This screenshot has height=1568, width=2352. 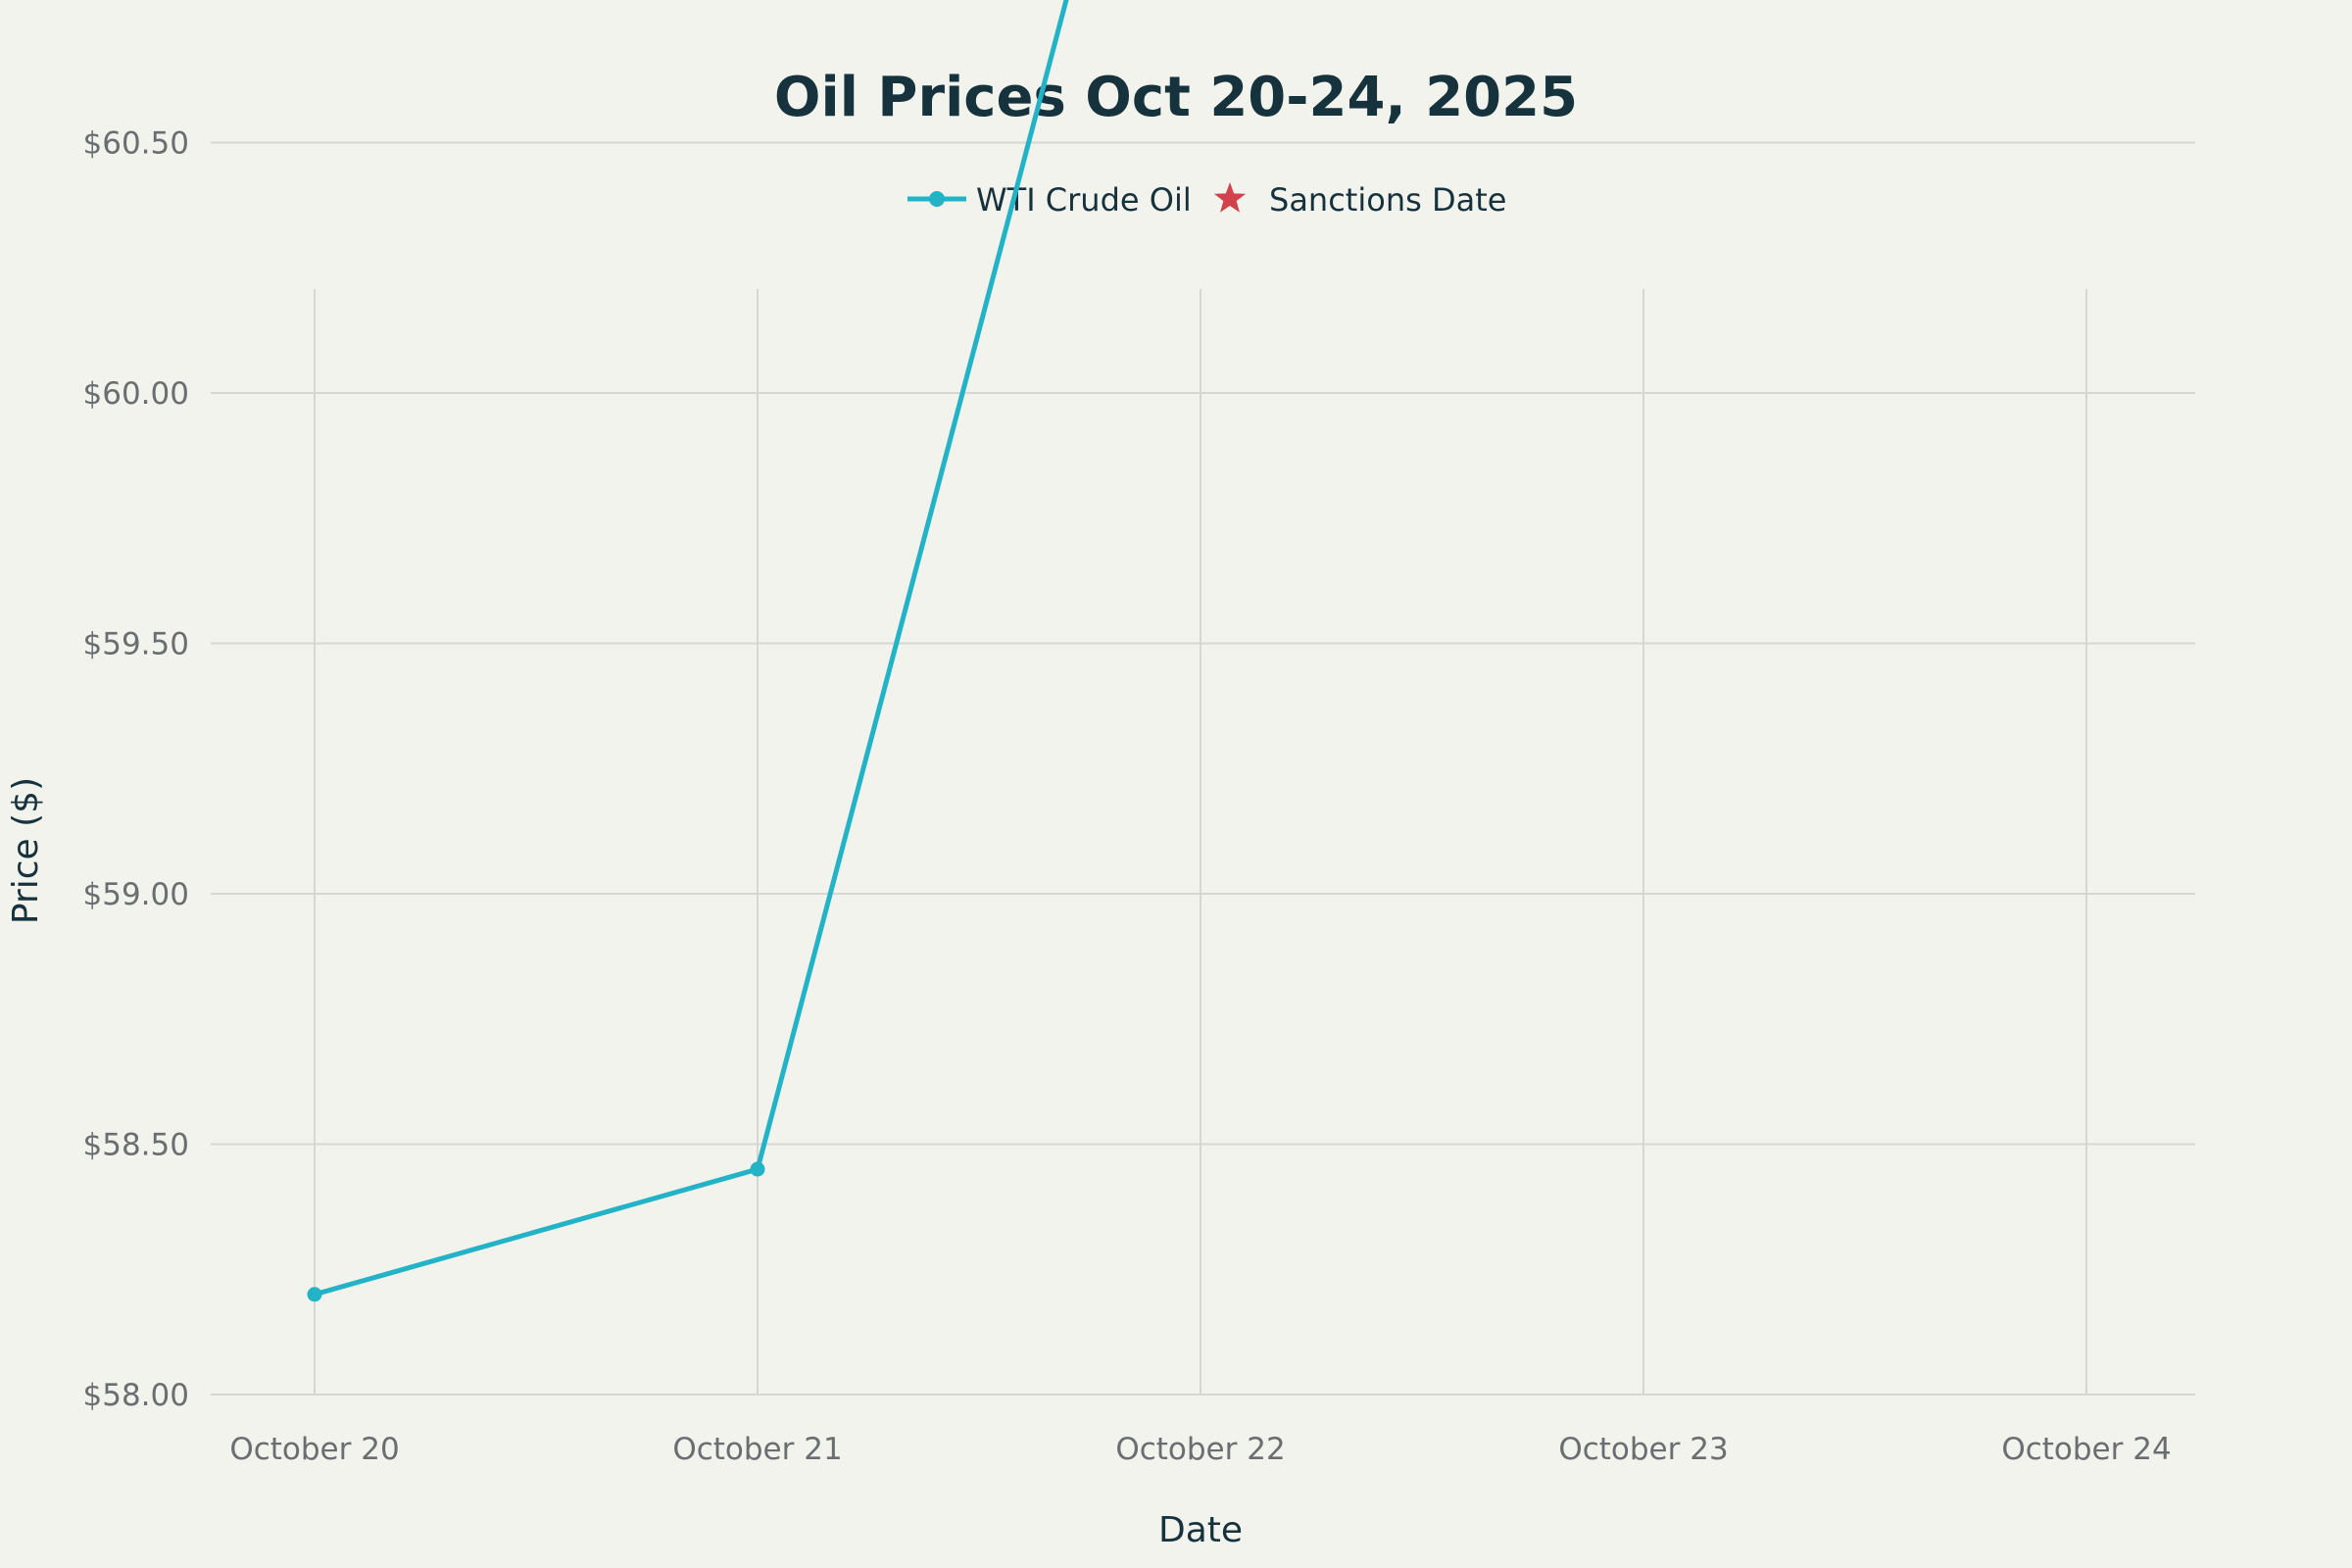 What do you see at coordinates (1200, 1530) in the screenshot?
I see `x-axis-title: Date` at bounding box center [1200, 1530].